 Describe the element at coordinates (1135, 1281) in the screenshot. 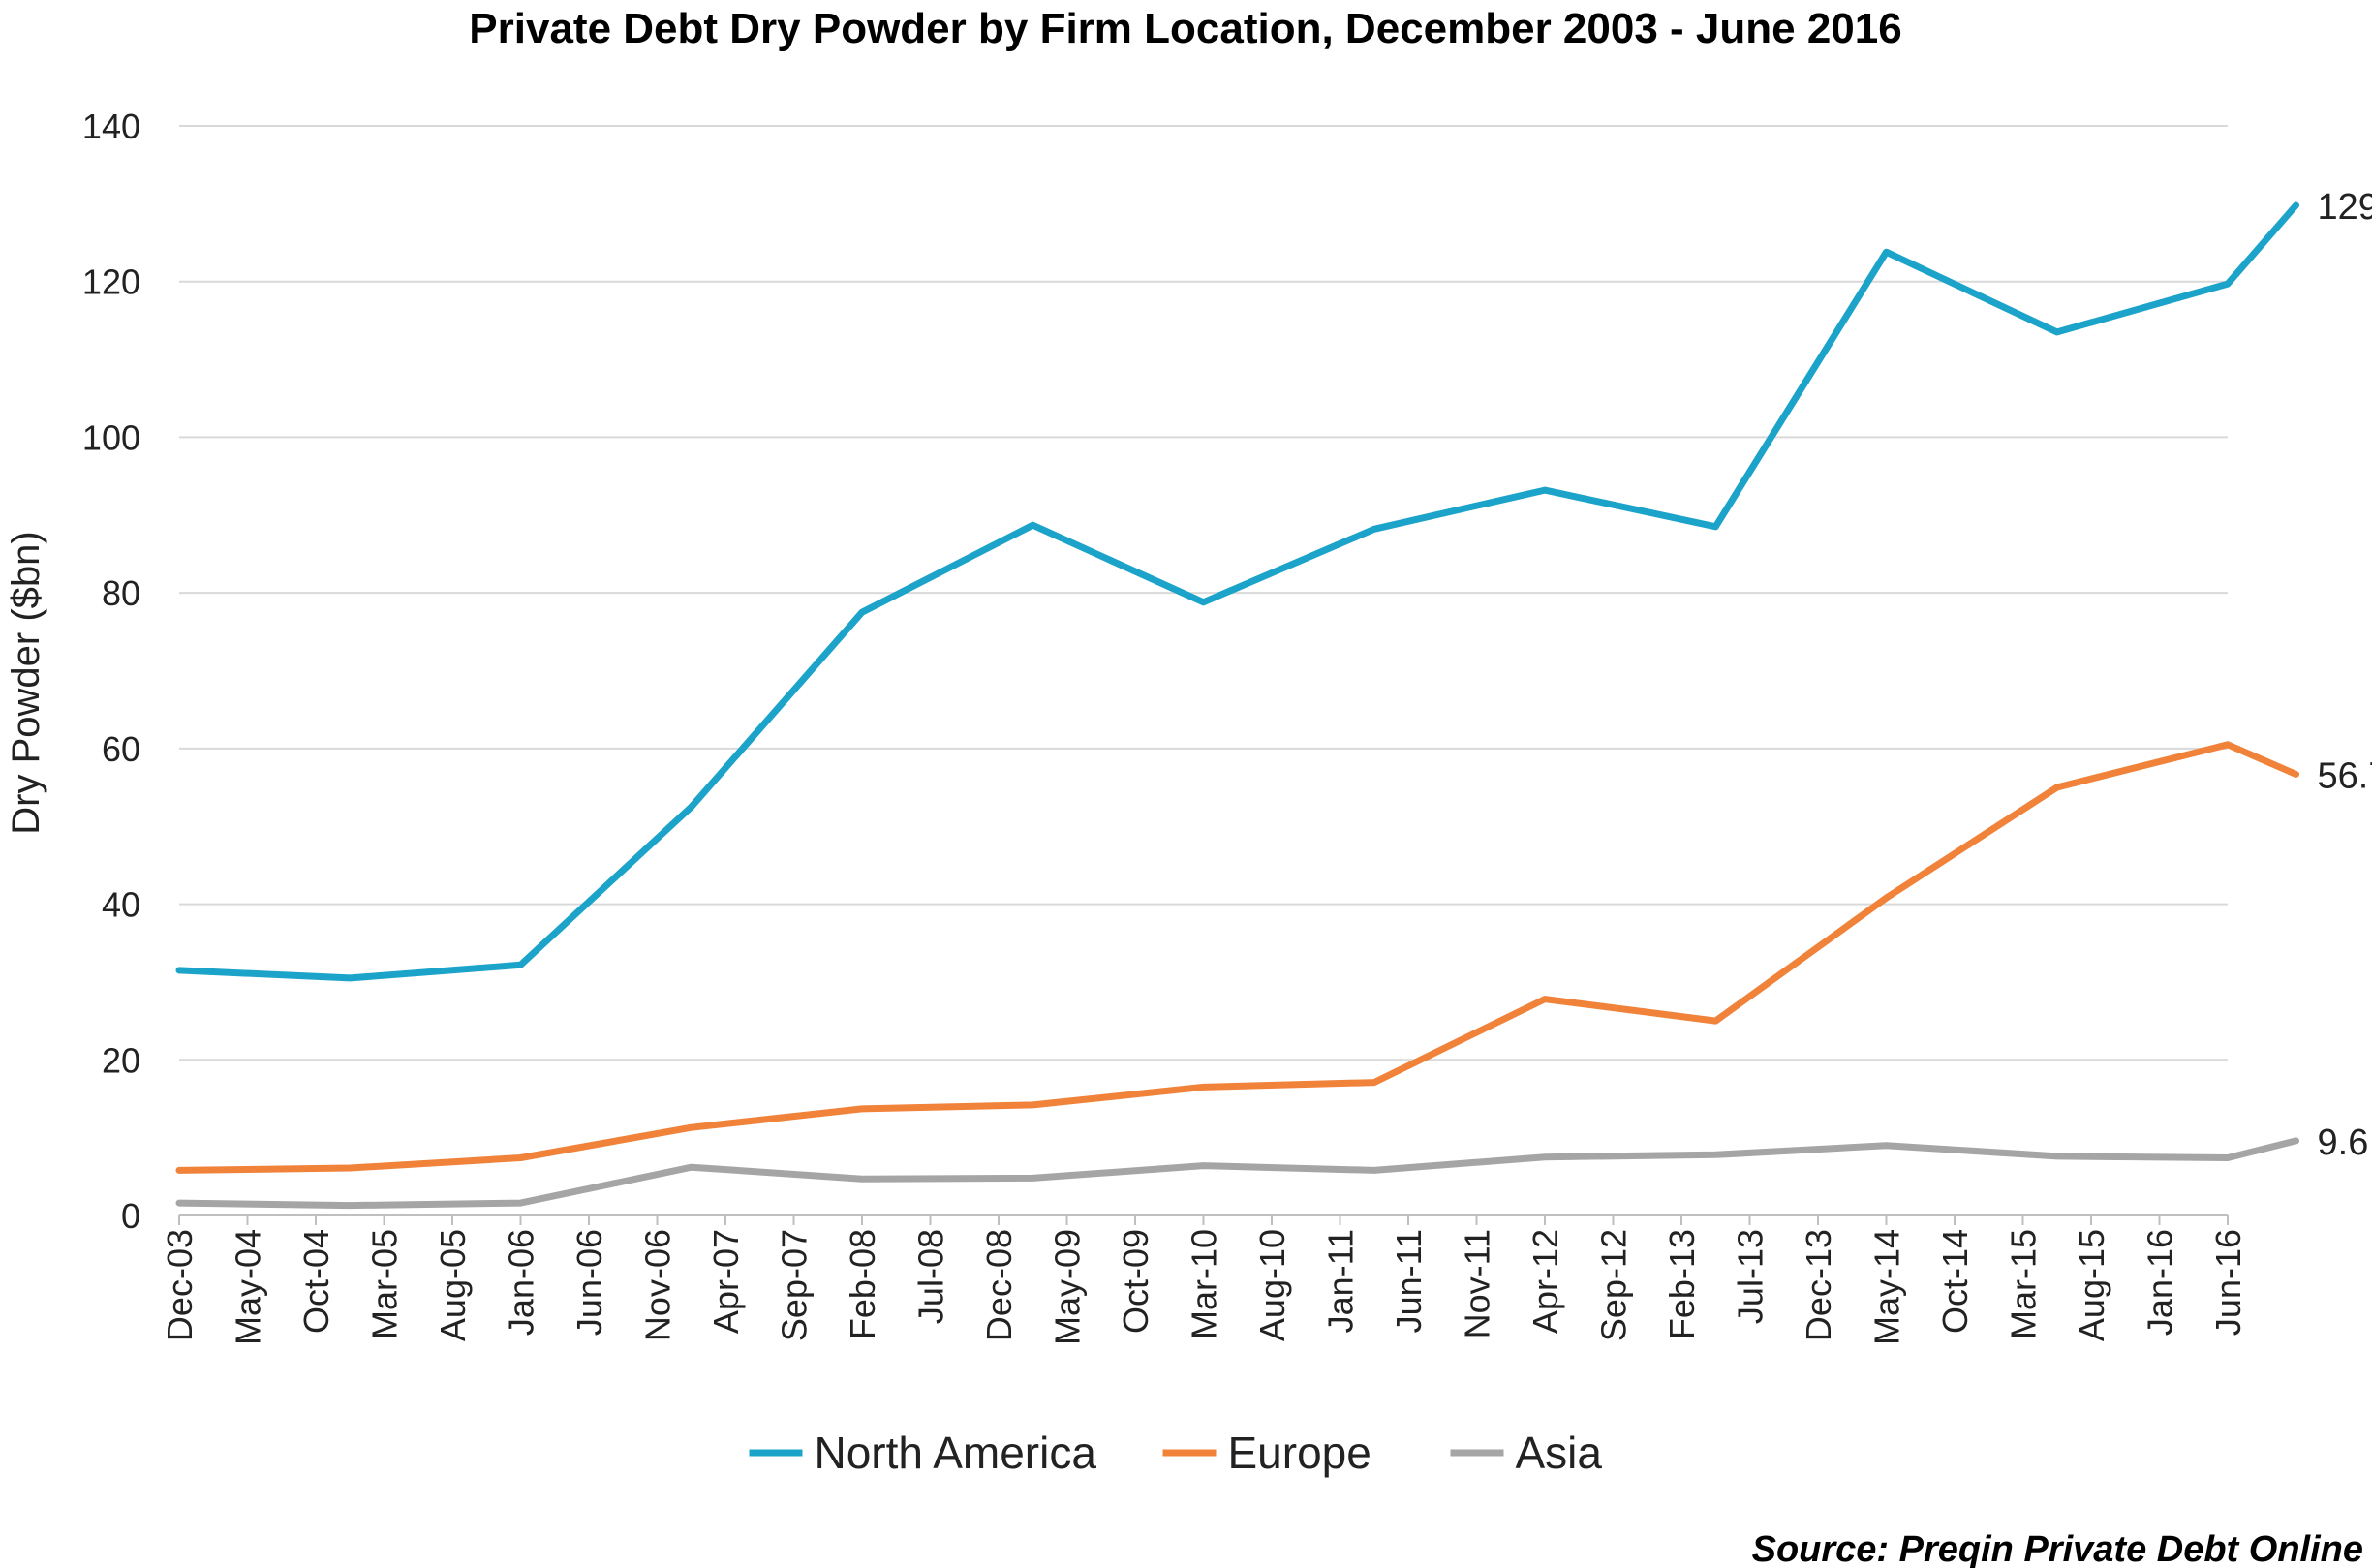

I see `x-tick-label: Oct-09` at that location.